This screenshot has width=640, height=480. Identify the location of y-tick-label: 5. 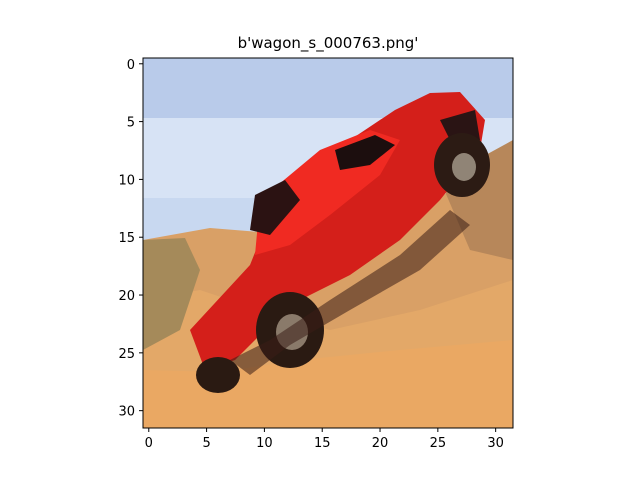
(131, 123).